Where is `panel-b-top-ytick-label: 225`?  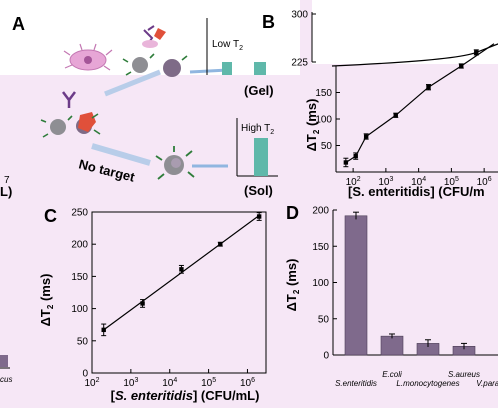 panel-b-top-ytick-label: 225 is located at coordinates (299, 63).